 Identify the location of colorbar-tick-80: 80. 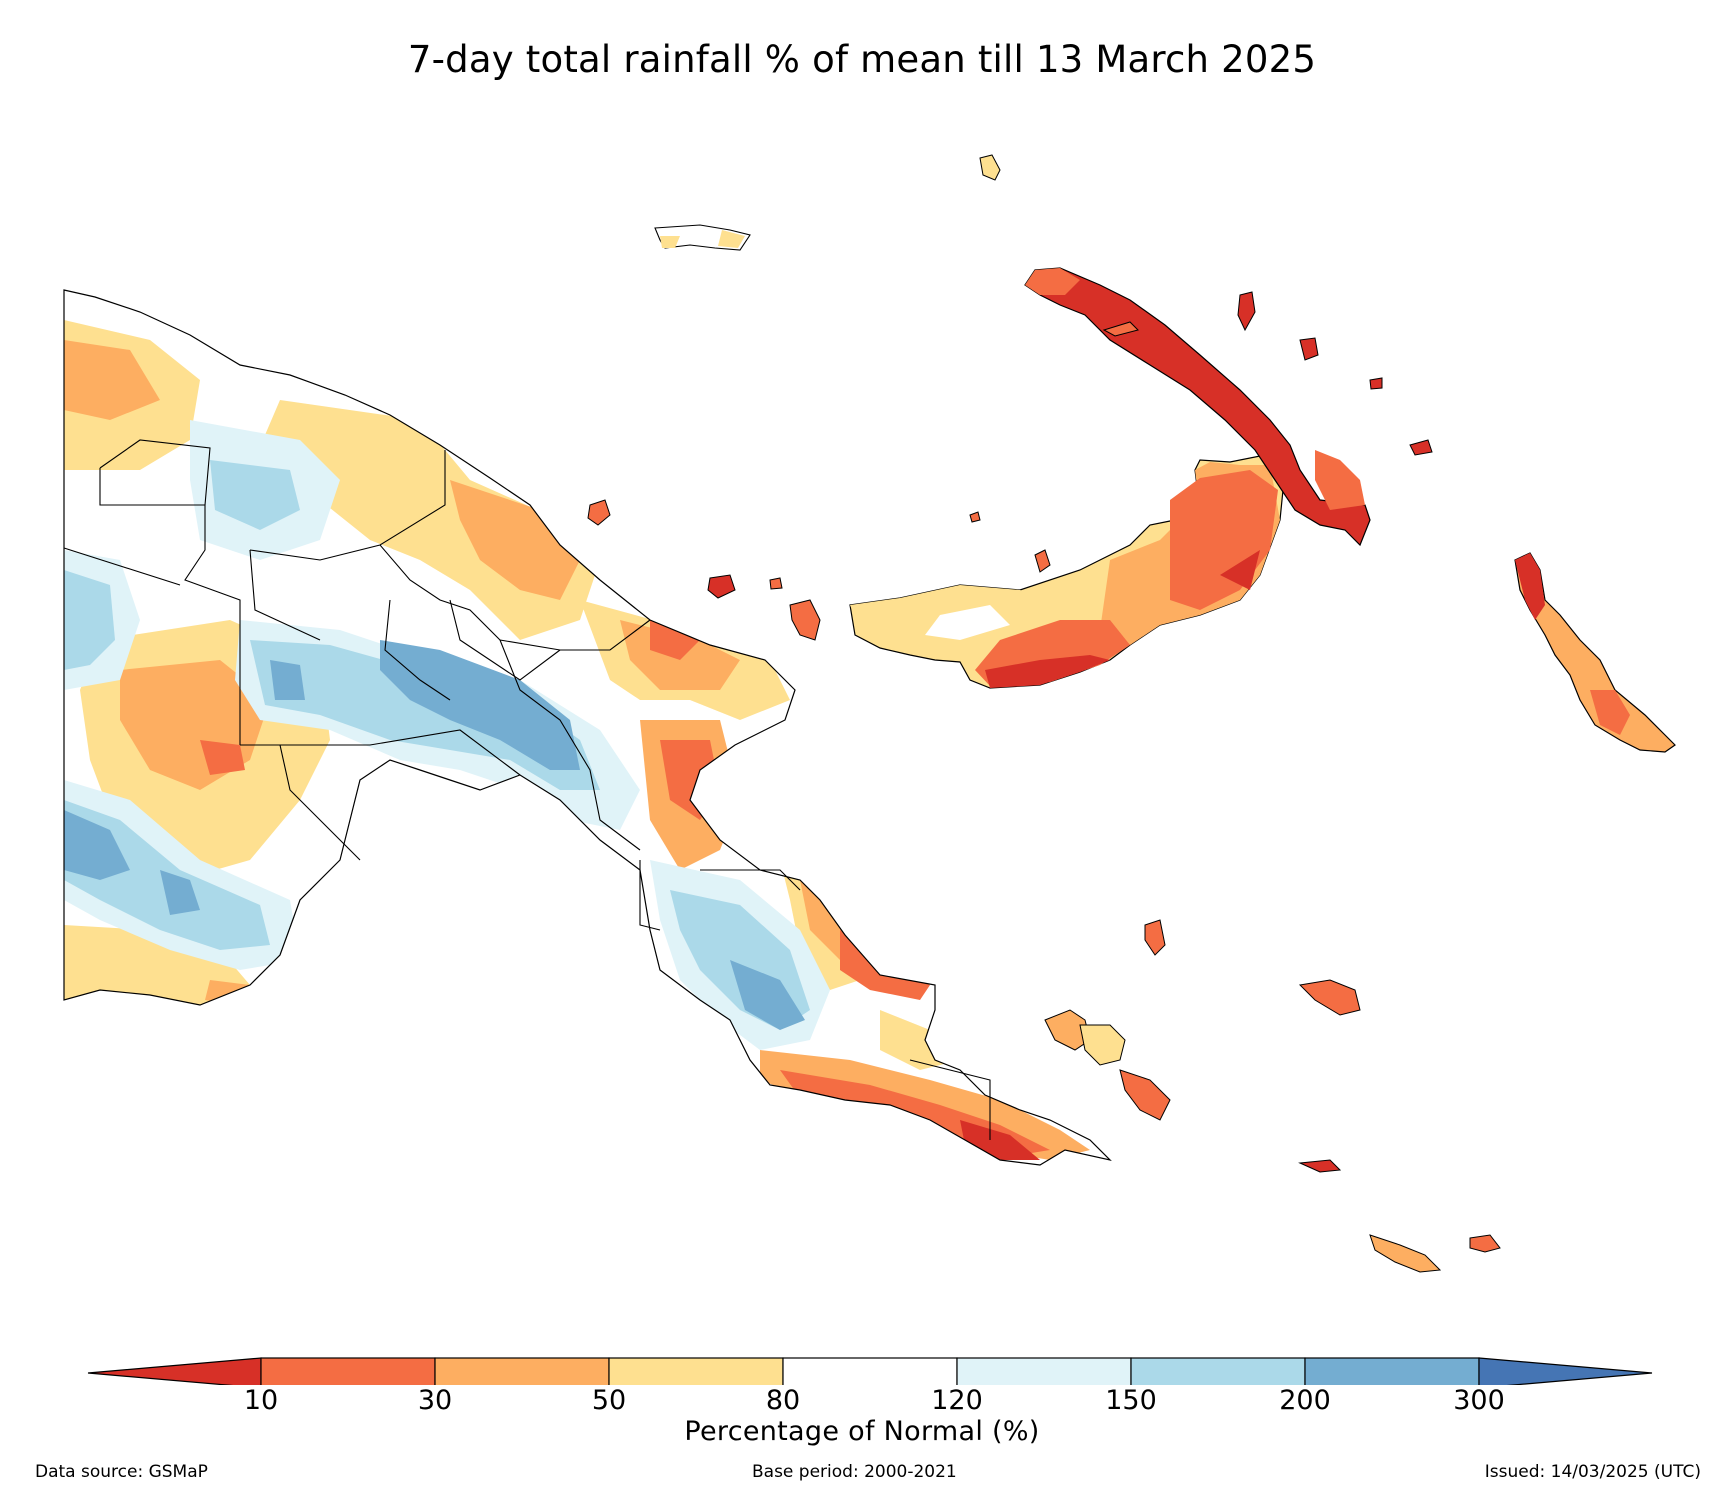
(783, 1400).